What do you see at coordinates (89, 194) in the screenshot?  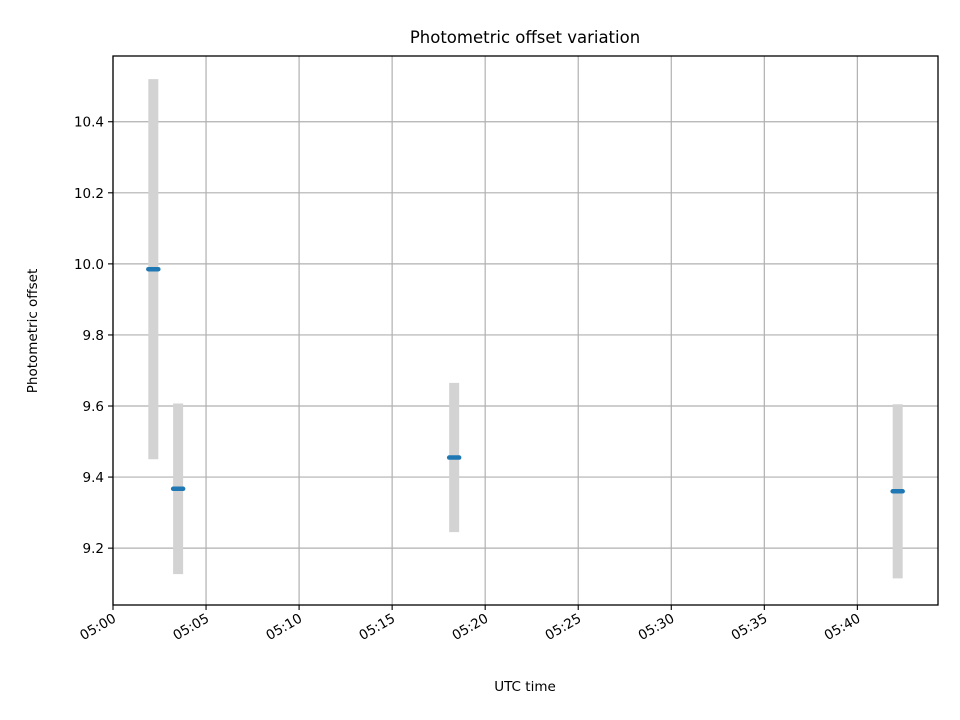 I see `y-tick-label: 10.2` at bounding box center [89, 194].